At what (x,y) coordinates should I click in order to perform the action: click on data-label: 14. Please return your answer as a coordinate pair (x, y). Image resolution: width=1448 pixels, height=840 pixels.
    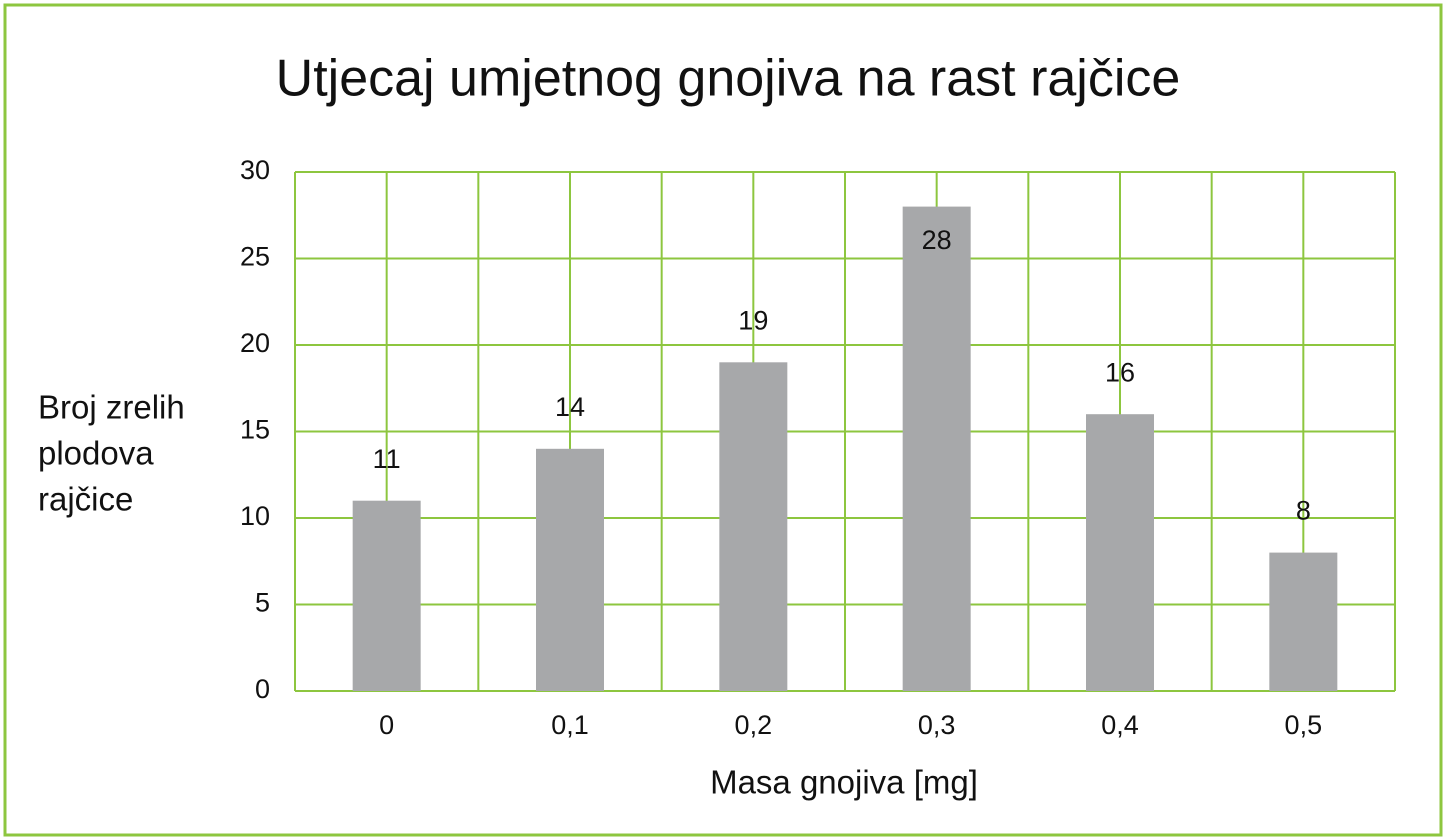
    Looking at the image, I should click on (570, 407).